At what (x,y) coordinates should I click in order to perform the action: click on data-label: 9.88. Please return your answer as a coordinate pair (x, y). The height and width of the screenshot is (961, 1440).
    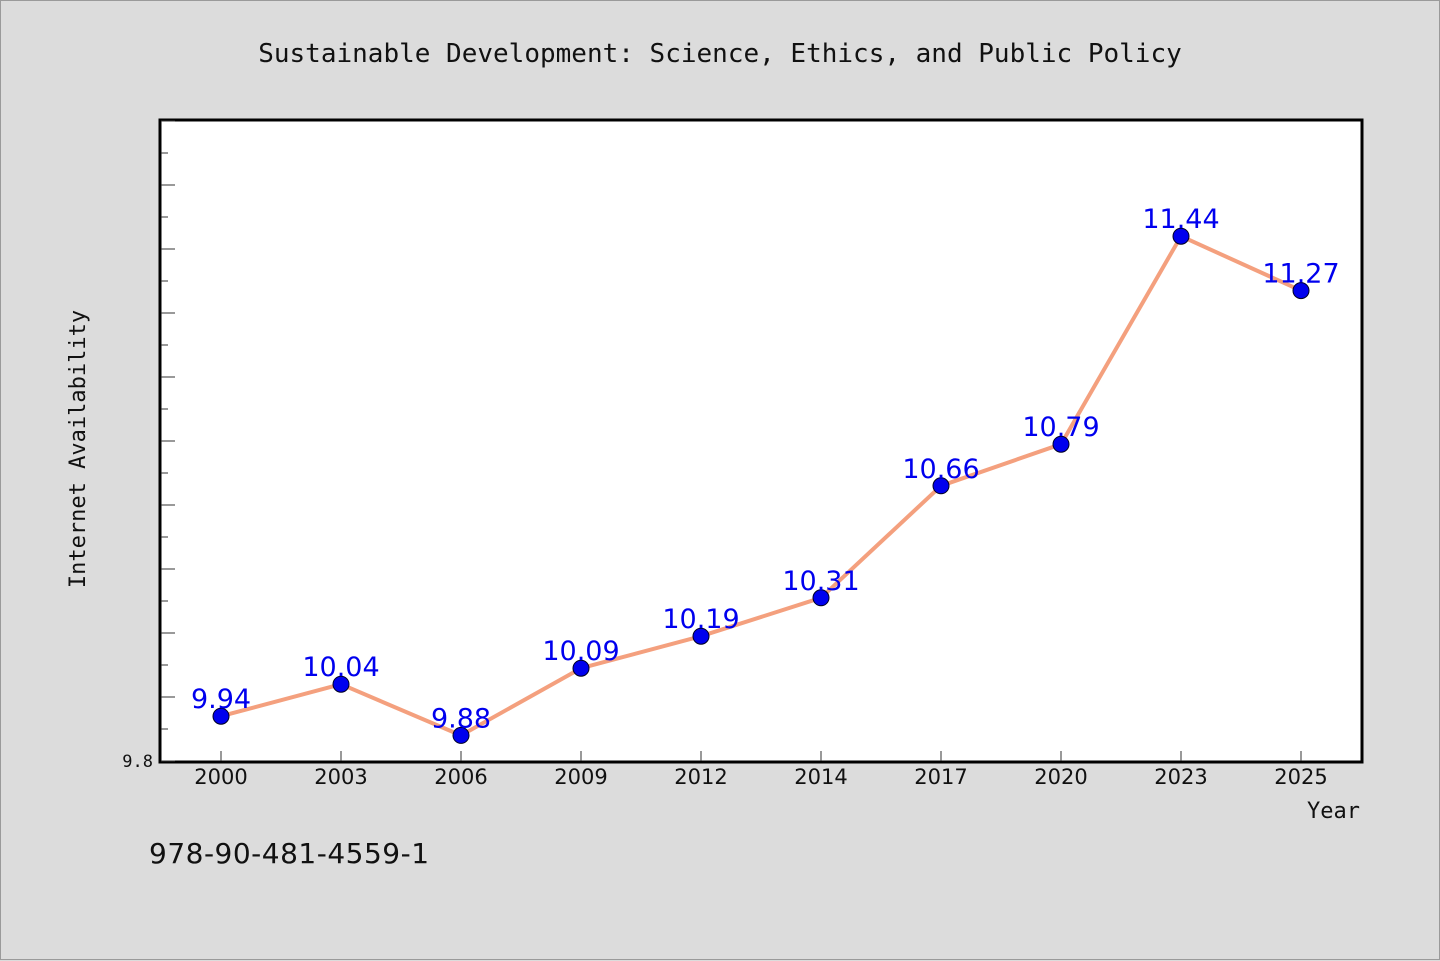
    Looking at the image, I should click on (461, 718).